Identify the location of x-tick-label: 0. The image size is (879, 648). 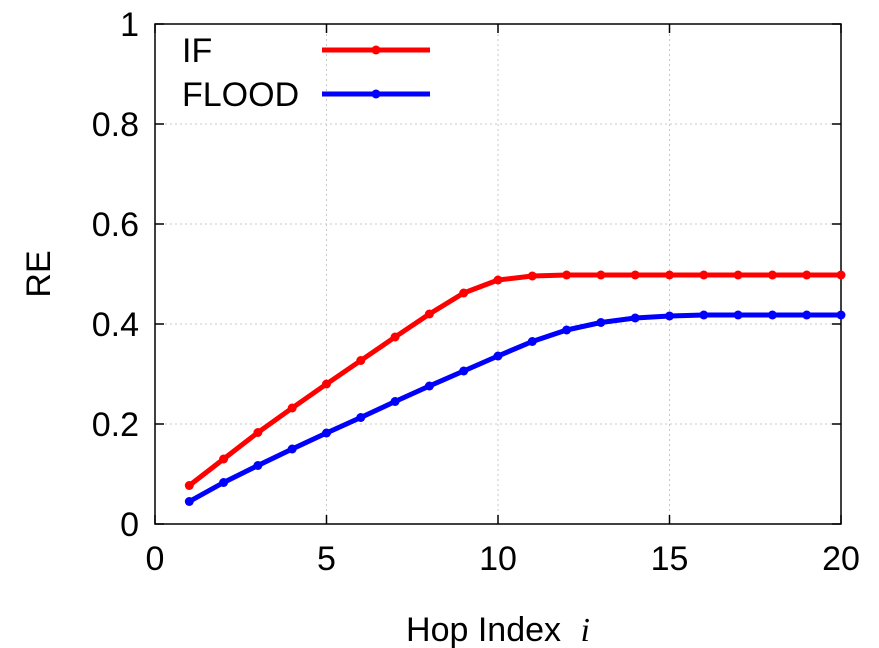
(155, 559).